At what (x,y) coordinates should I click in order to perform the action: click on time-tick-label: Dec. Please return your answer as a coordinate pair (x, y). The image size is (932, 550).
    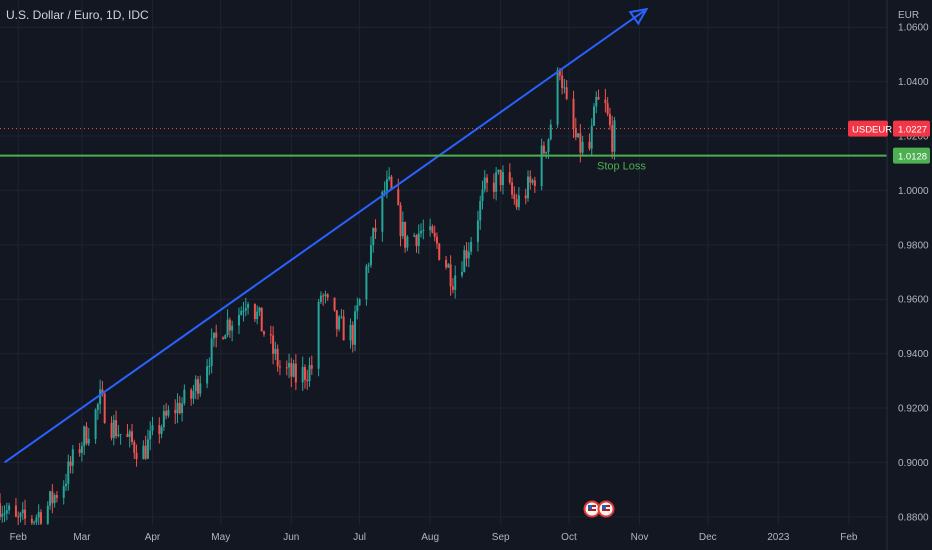
    Looking at the image, I should click on (708, 537).